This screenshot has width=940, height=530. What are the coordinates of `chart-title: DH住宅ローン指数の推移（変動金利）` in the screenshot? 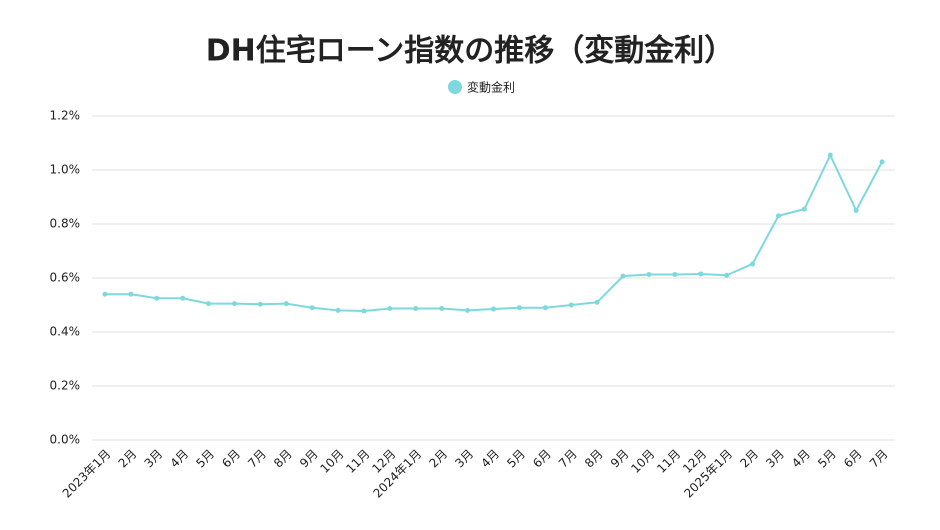 It's located at (470, 51).